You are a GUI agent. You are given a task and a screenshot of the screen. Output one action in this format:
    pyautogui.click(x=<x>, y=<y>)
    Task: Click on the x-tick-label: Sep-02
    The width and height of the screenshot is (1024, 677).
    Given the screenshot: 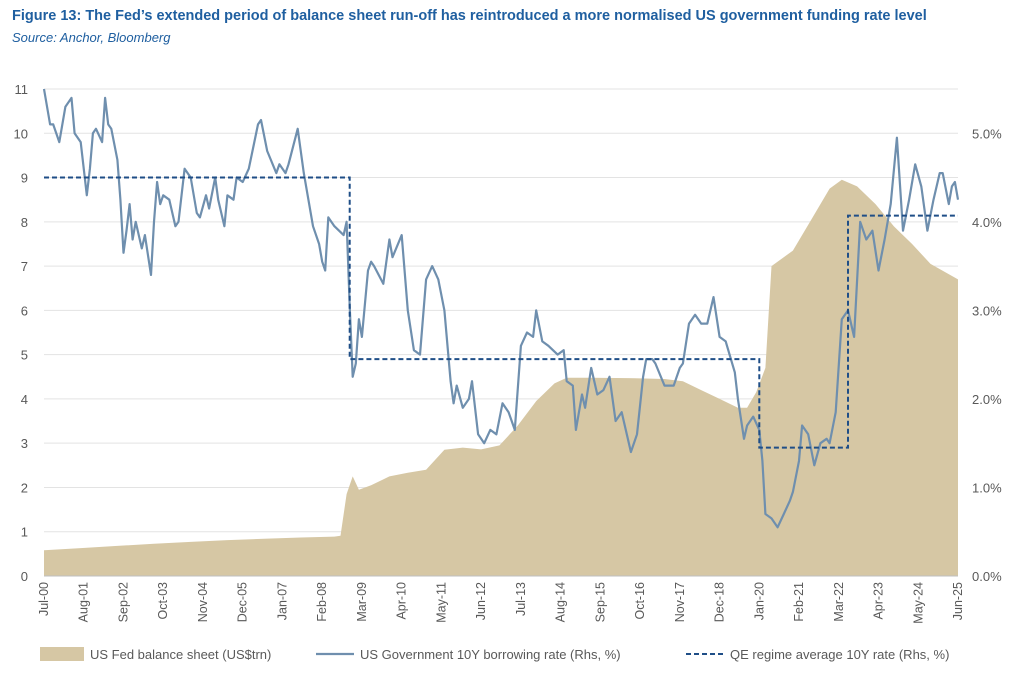 What is the action you would take?
    pyautogui.click(x=123, y=602)
    